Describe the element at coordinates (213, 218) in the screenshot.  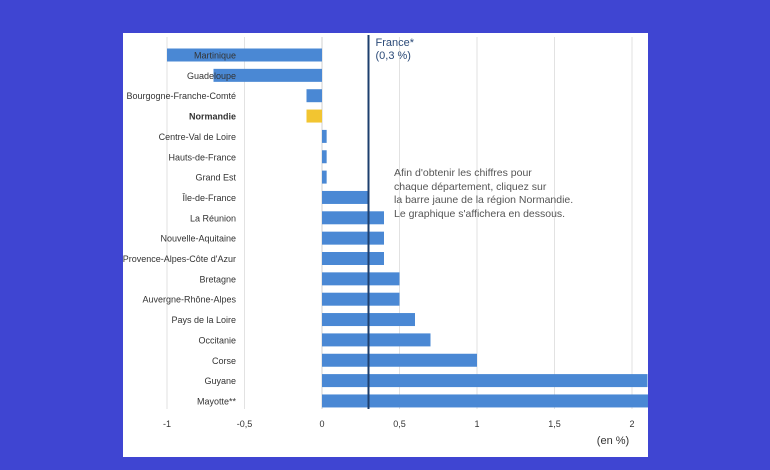
I see `category-label: La Réunion` at that location.